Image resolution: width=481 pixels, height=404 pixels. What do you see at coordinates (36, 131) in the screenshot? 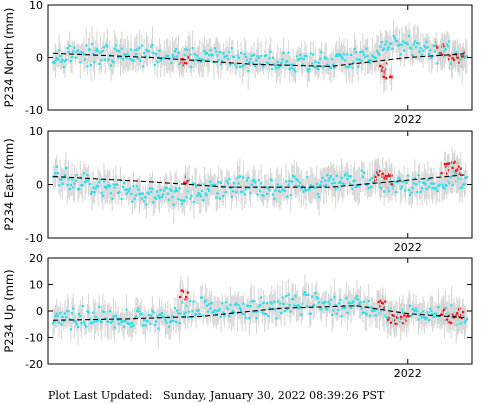
I see `y-tick-label: 10` at bounding box center [36, 131].